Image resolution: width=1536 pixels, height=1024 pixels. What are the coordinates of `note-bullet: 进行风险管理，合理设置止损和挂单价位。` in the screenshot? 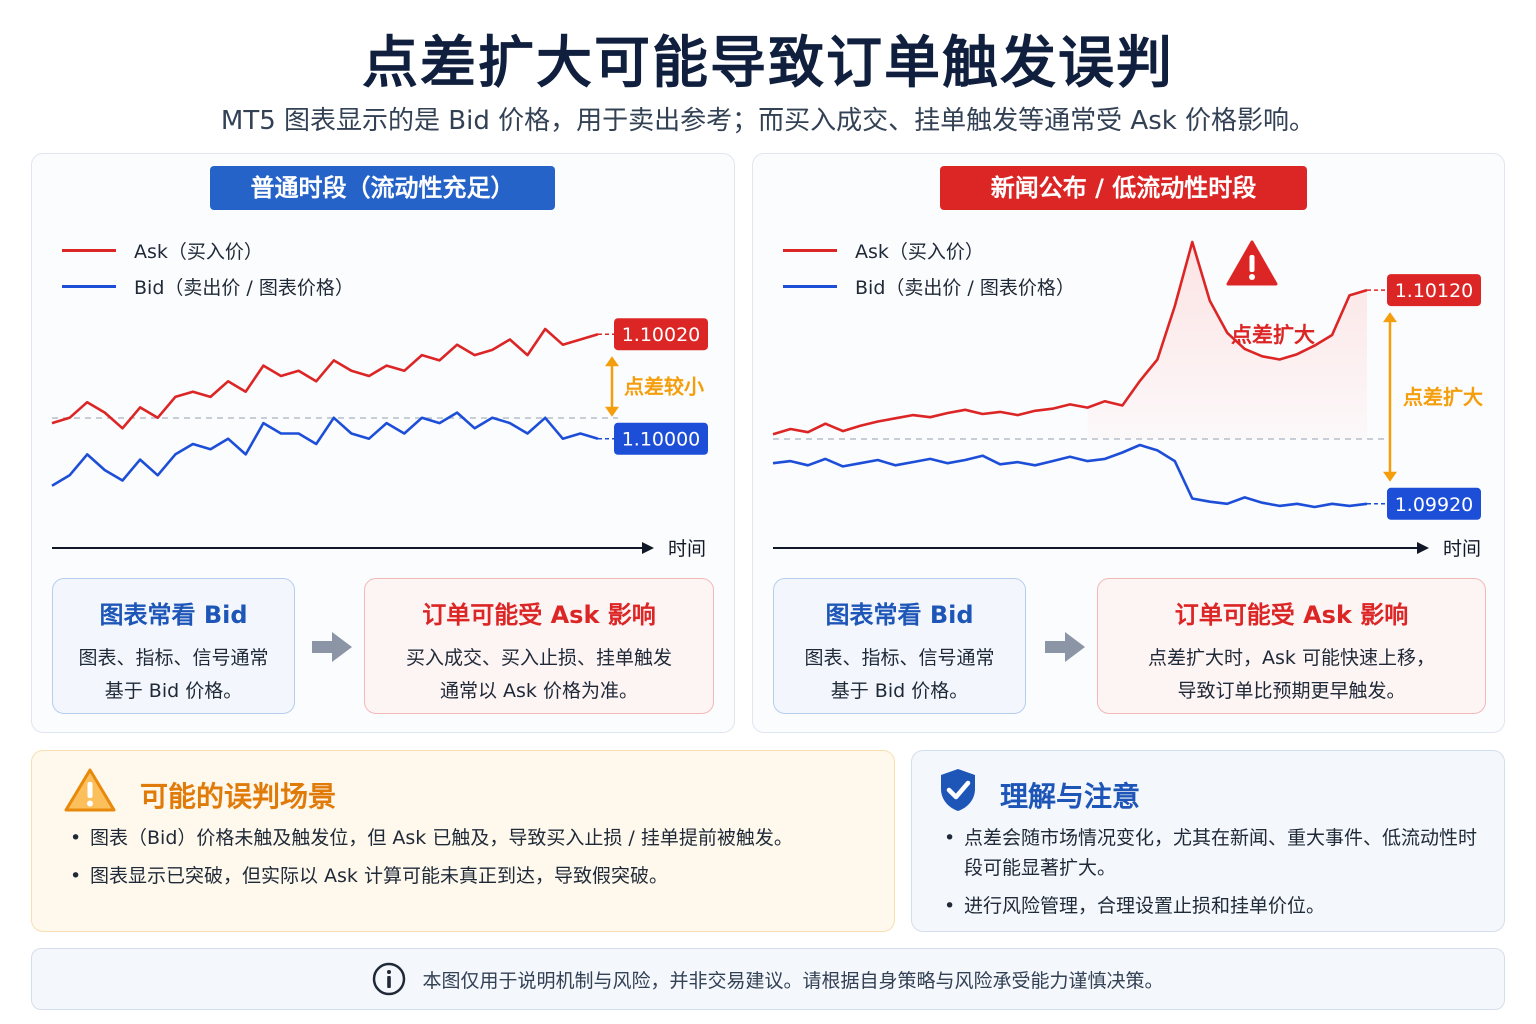 It's located at (1214, 906).